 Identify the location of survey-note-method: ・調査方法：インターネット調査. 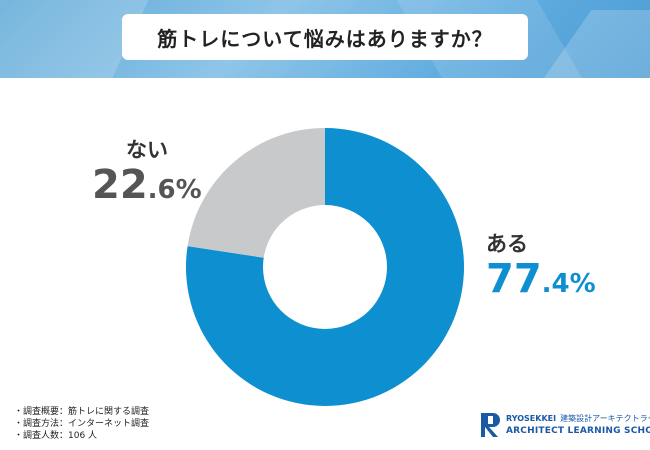
(82, 424).